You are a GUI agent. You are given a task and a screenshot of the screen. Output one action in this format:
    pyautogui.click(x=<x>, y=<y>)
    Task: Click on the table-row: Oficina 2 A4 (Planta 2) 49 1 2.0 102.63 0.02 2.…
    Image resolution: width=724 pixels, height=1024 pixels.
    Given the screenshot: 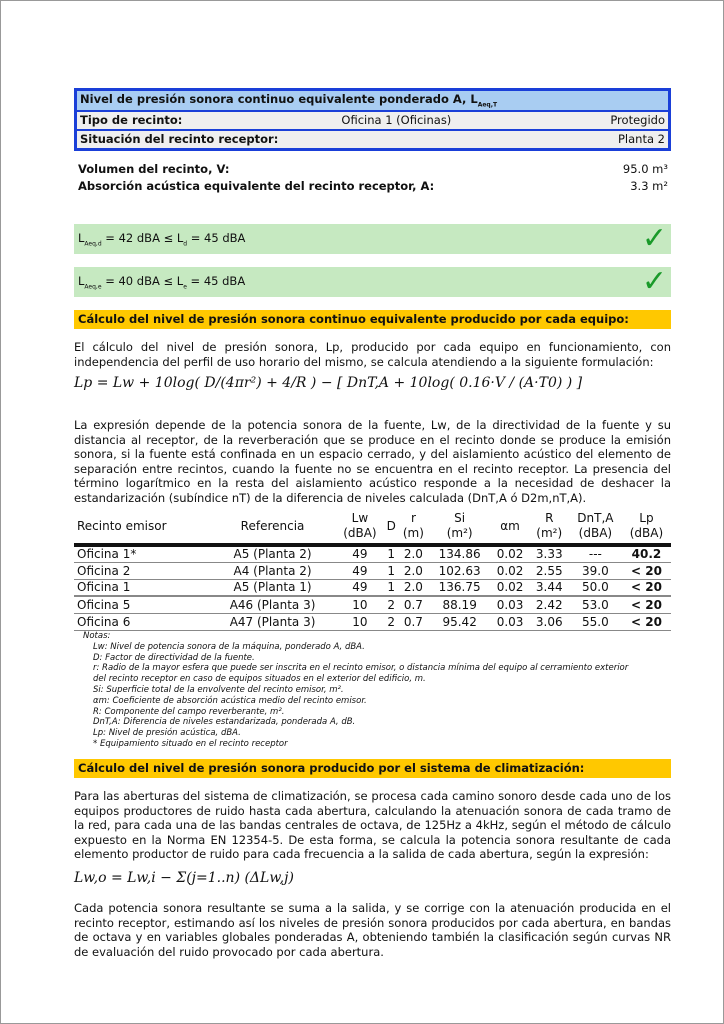 What is the action you would take?
    pyautogui.click(x=372, y=571)
    